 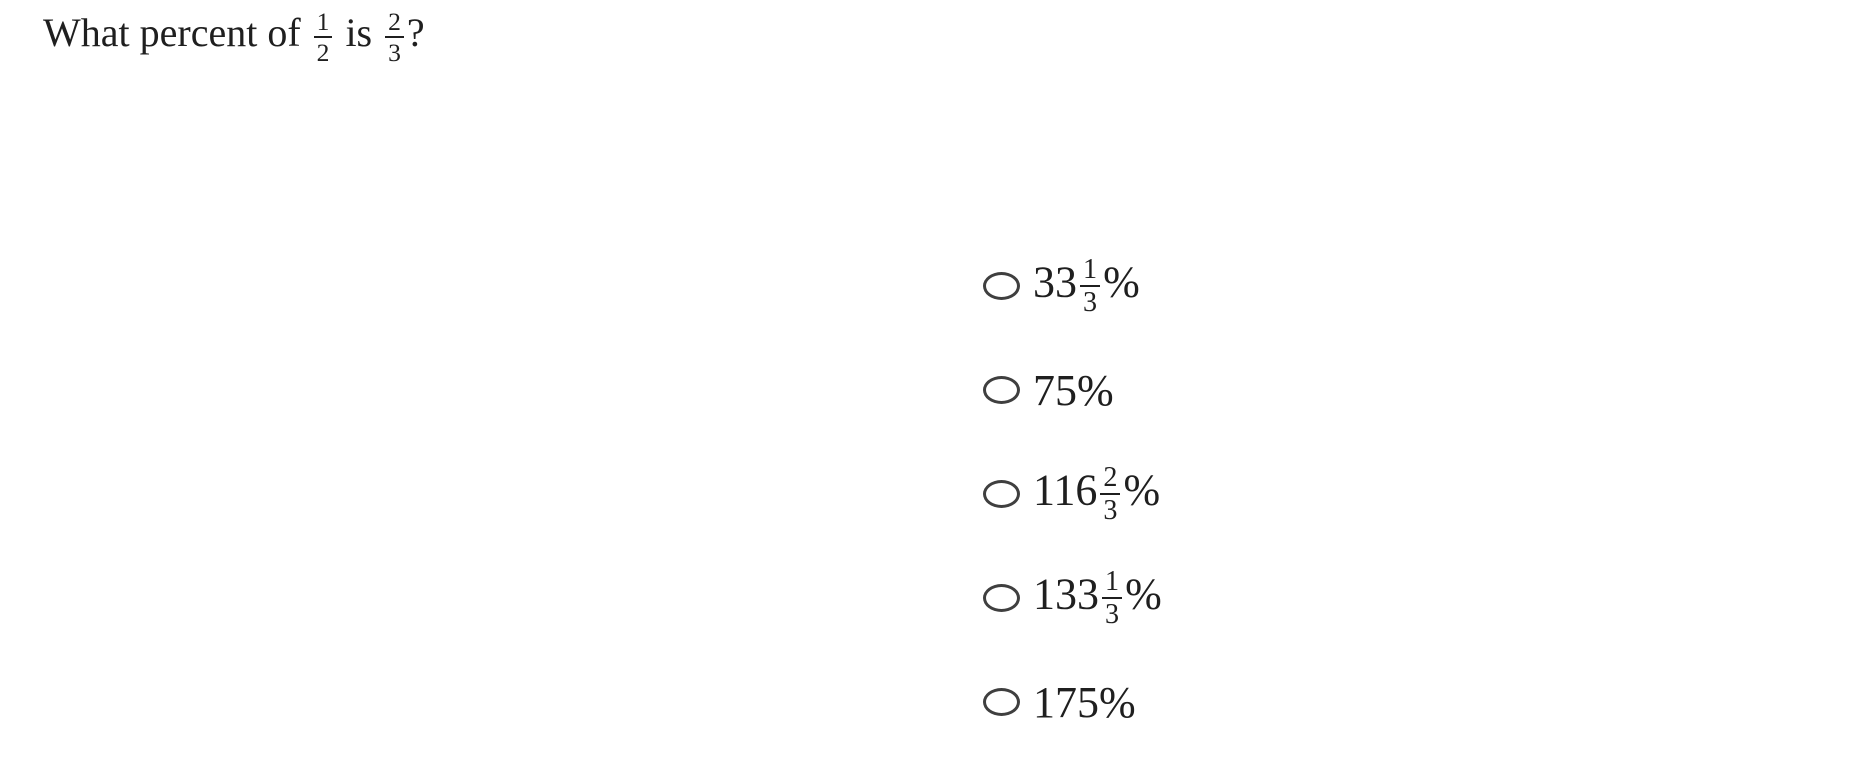 I want to click on option-whole-number: 33, so click(x=1055, y=282).